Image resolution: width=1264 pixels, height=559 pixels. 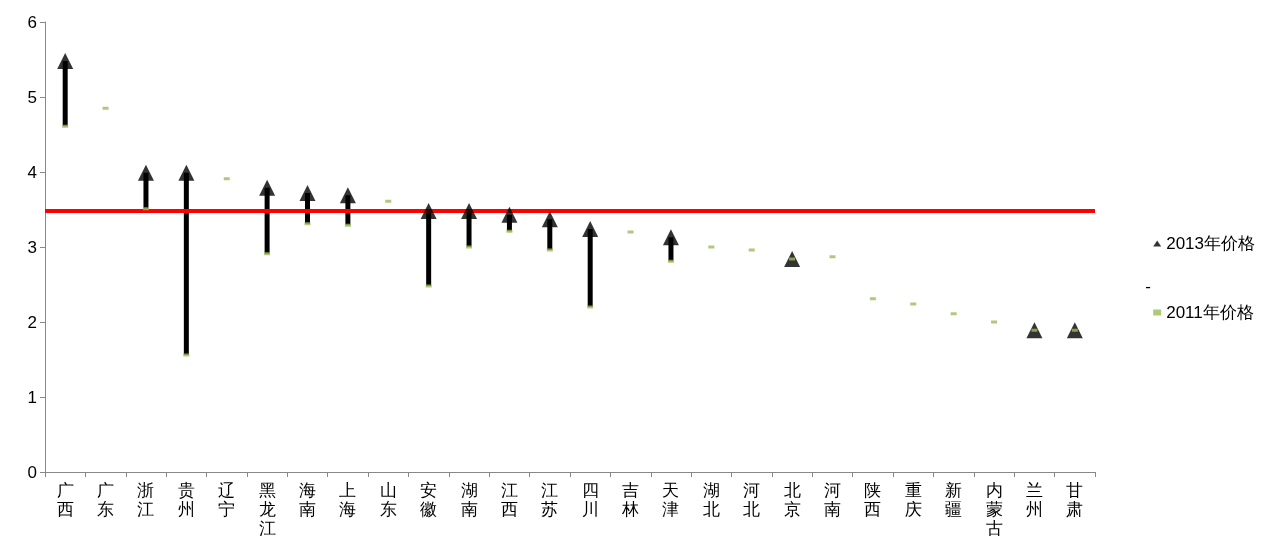 I want to click on y-tick-label: 3, so click(x=32, y=247).